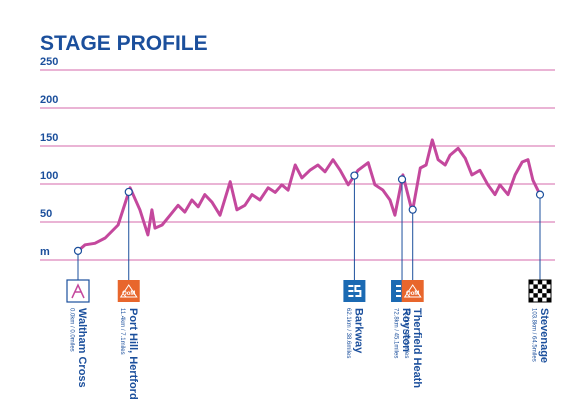 This screenshot has height=420, width=570. What do you see at coordinates (49, 62) in the screenshot?
I see `y-tick-label: 250` at bounding box center [49, 62].